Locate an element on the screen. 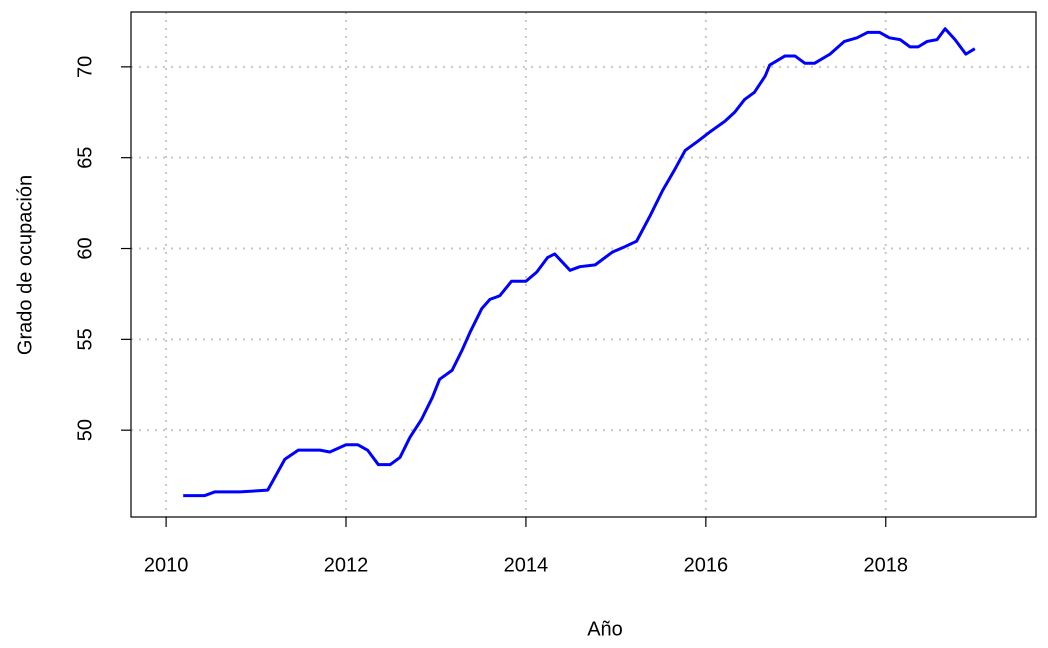  y-tick-label: 60 is located at coordinates (85, 248).